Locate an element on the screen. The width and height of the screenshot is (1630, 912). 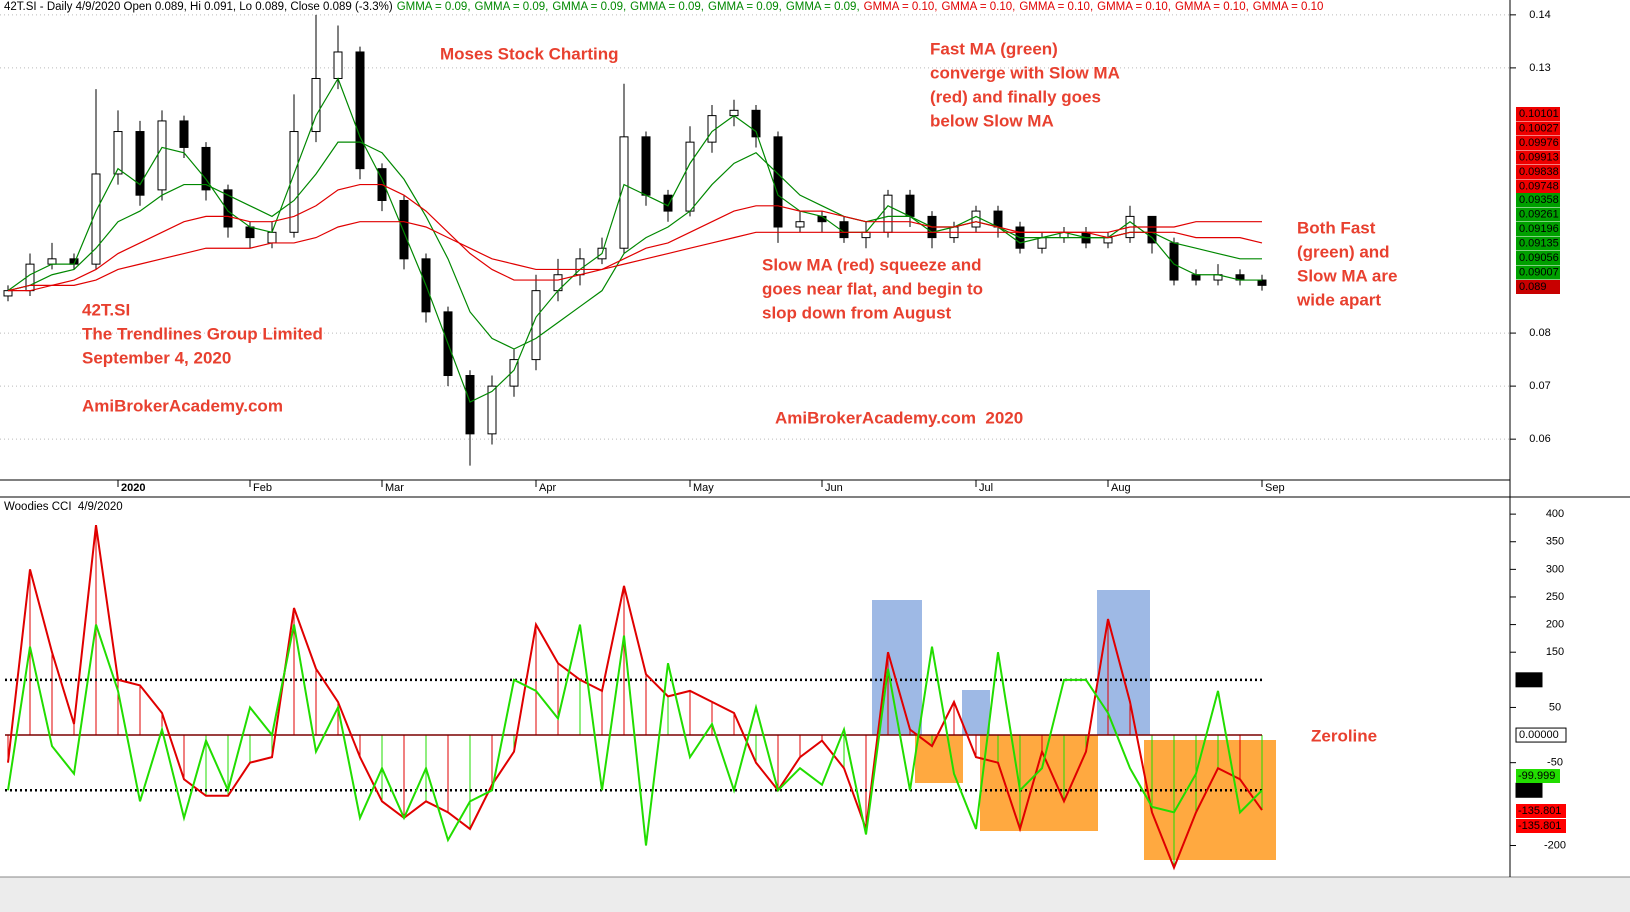
annotation: Slow MA are is located at coordinates (1347, 275).